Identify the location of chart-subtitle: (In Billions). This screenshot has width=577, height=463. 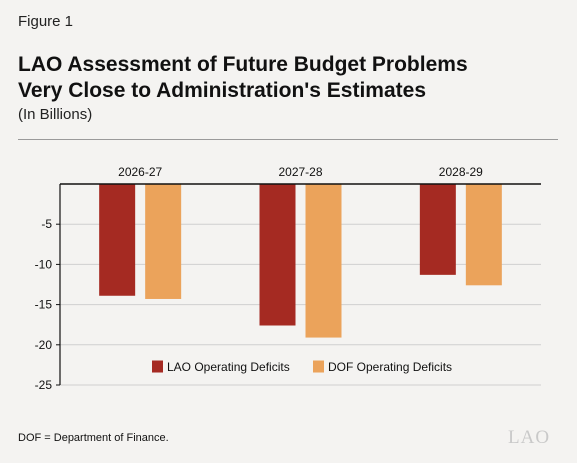
(55, 114).